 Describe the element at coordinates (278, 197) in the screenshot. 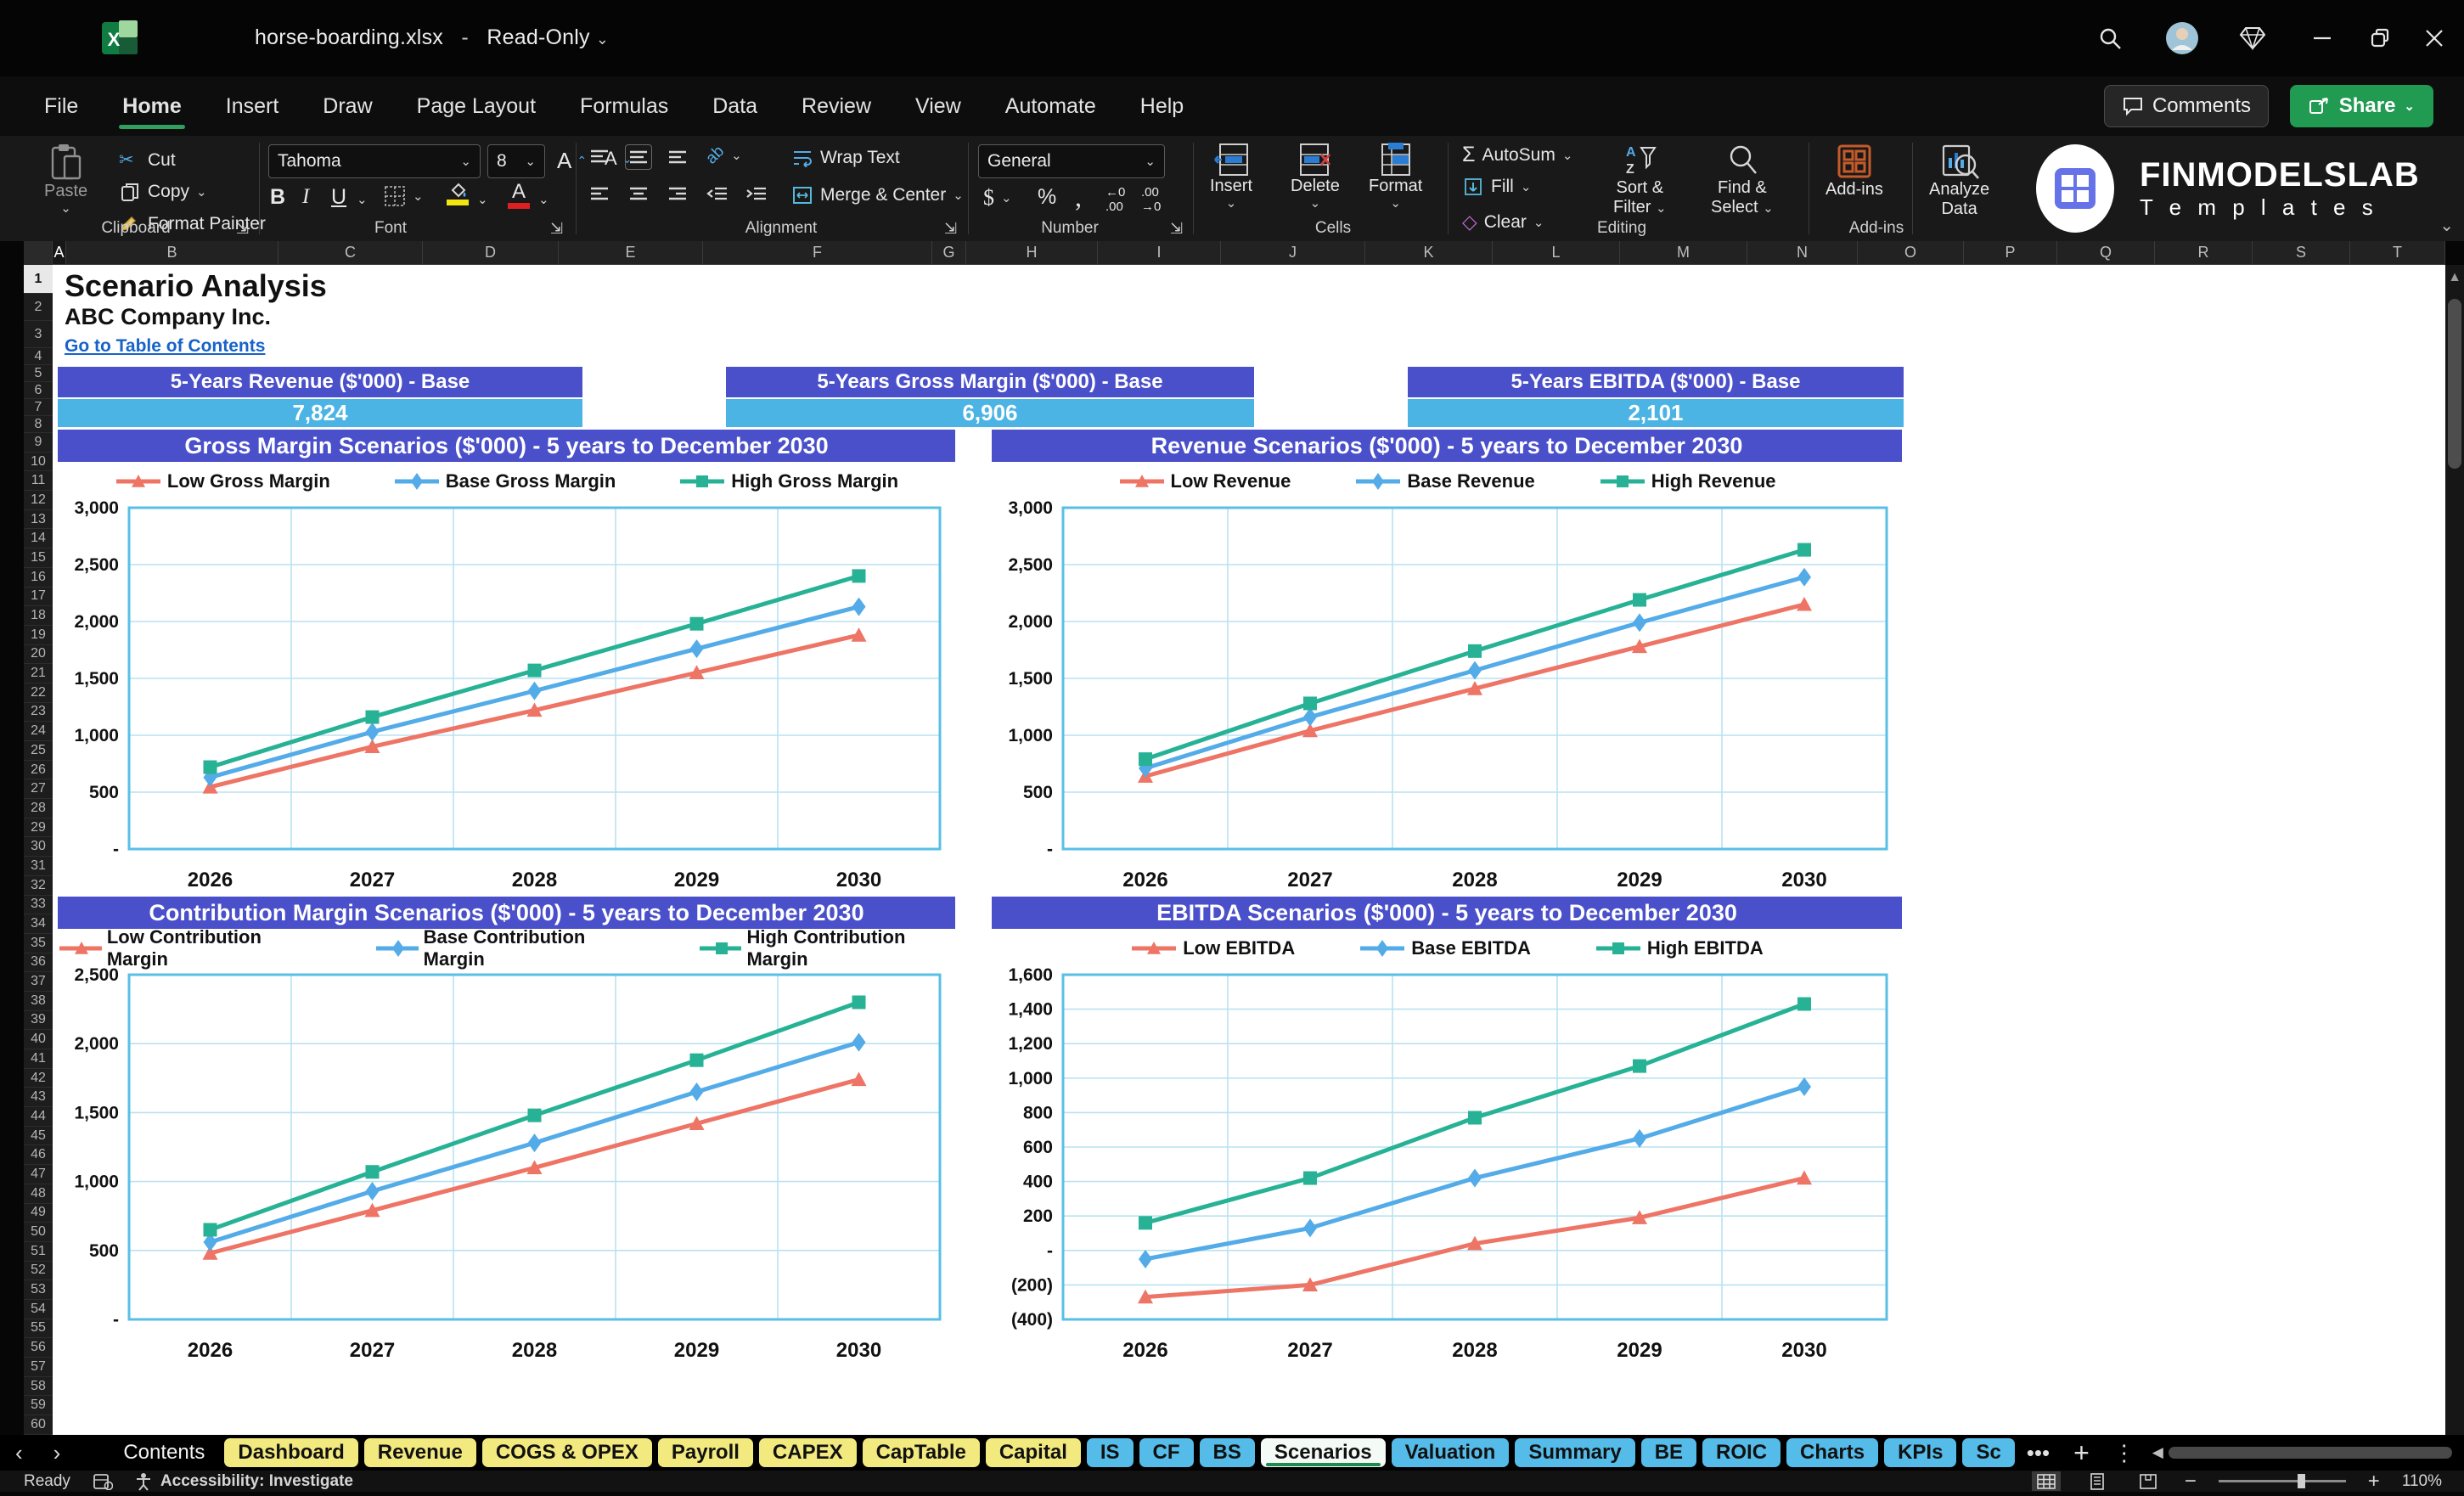

I see `bold-button: B` at that location.